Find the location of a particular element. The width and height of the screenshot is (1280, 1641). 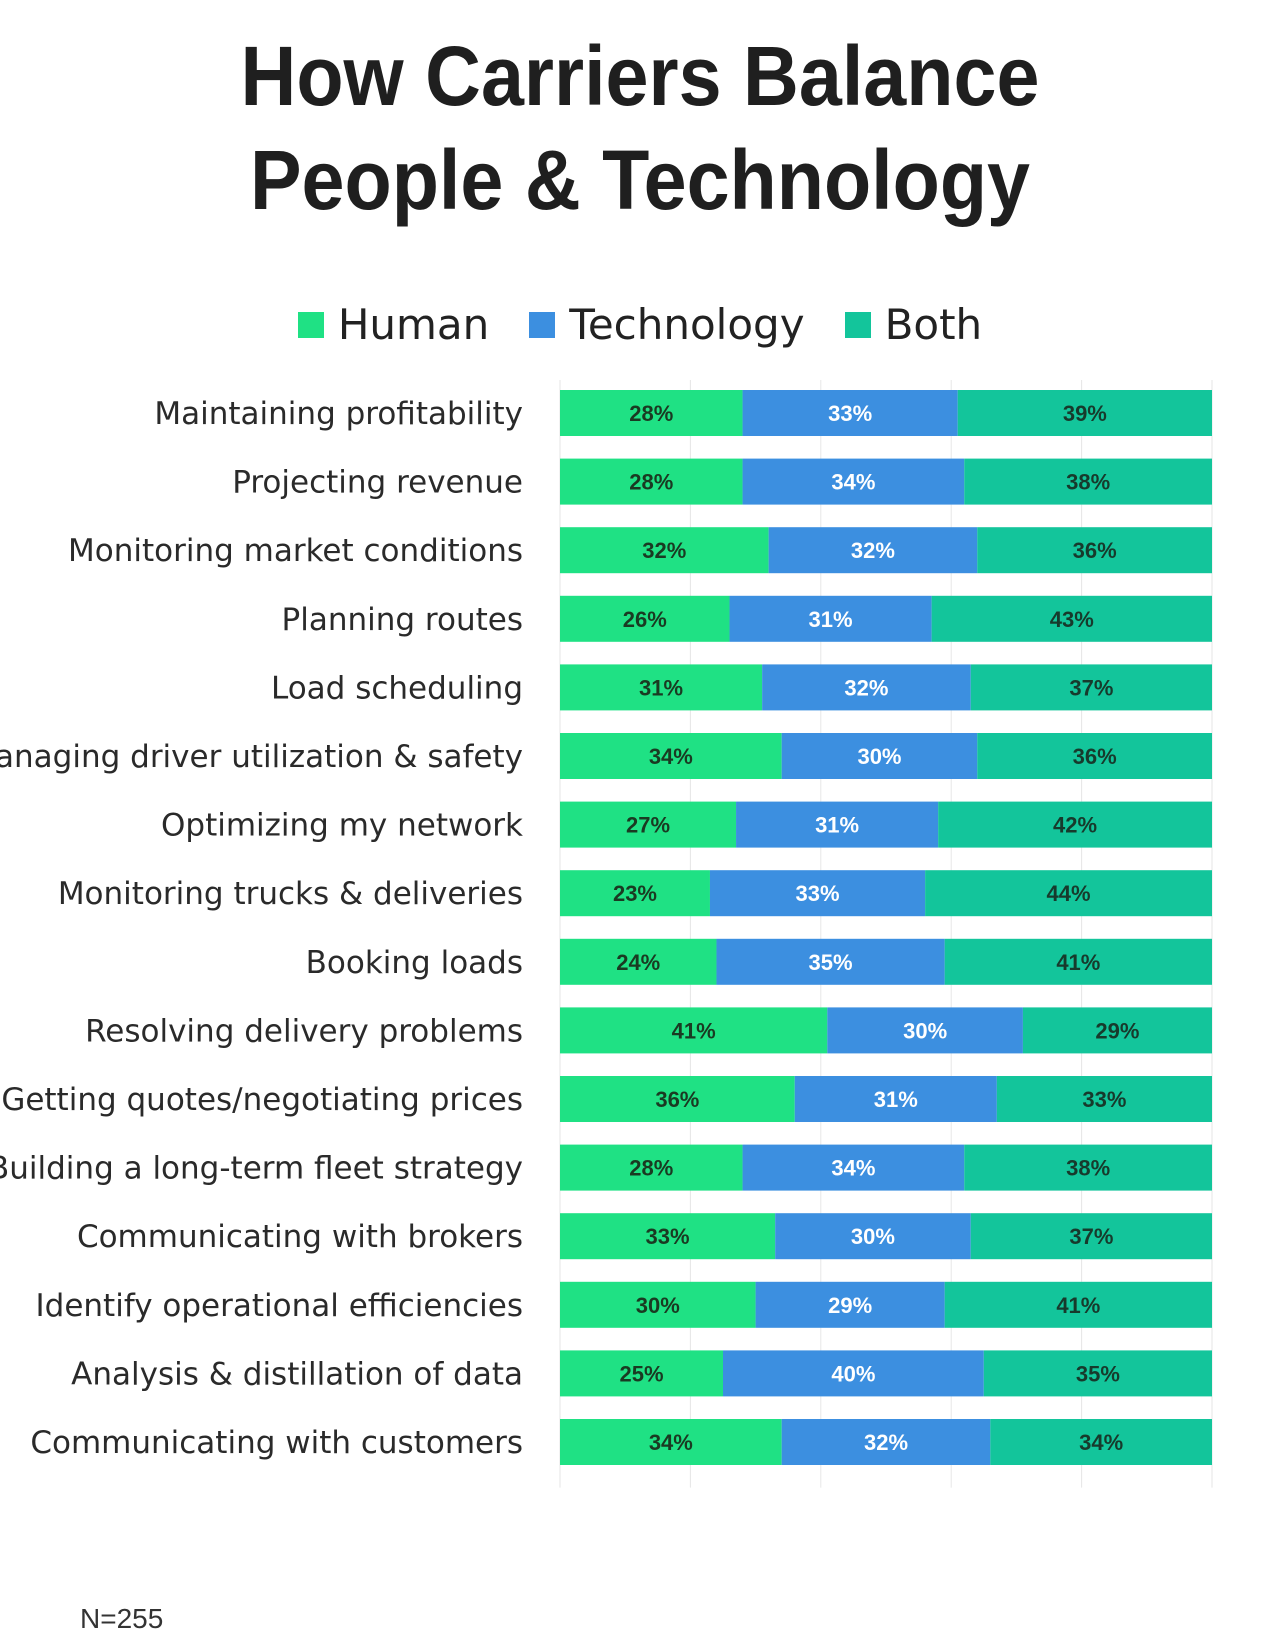

category-label: Identify operational efficiencies is located at coordinates (279, 1306).